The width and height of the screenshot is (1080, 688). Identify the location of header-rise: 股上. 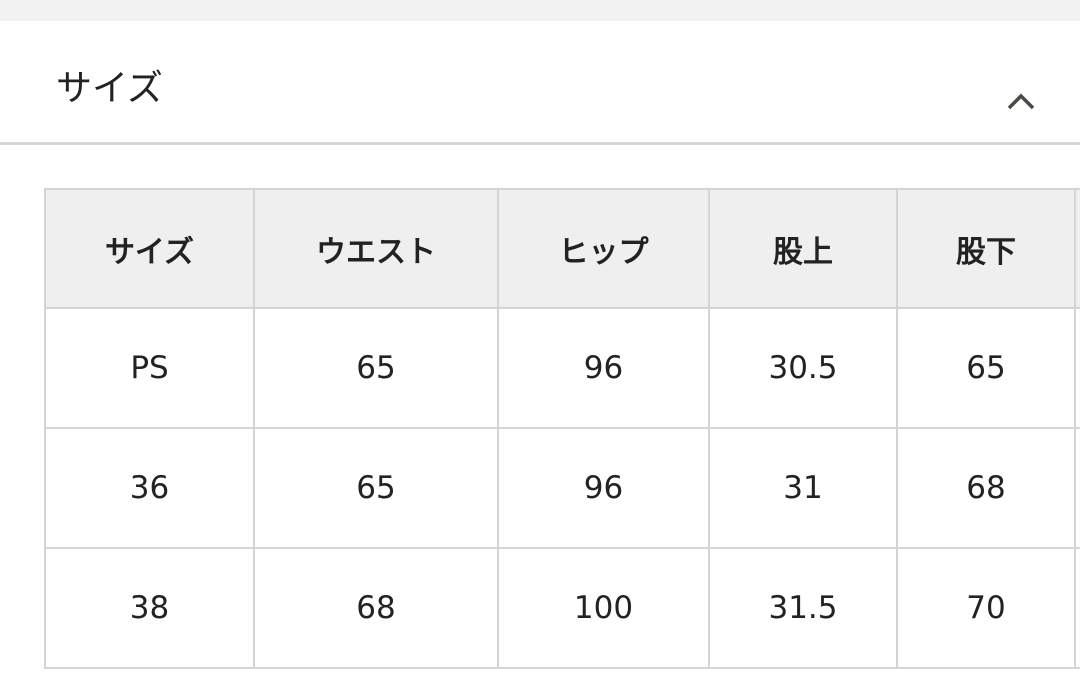
(803, 248).